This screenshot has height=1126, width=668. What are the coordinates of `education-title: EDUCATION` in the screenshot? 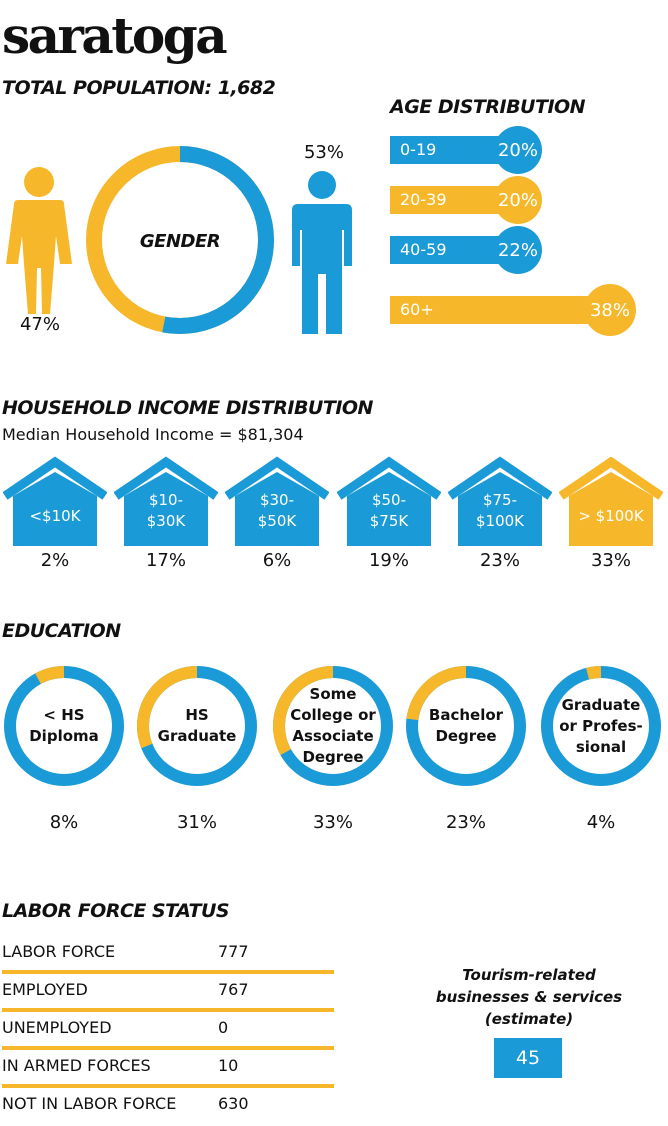 It's located at (61, 631).